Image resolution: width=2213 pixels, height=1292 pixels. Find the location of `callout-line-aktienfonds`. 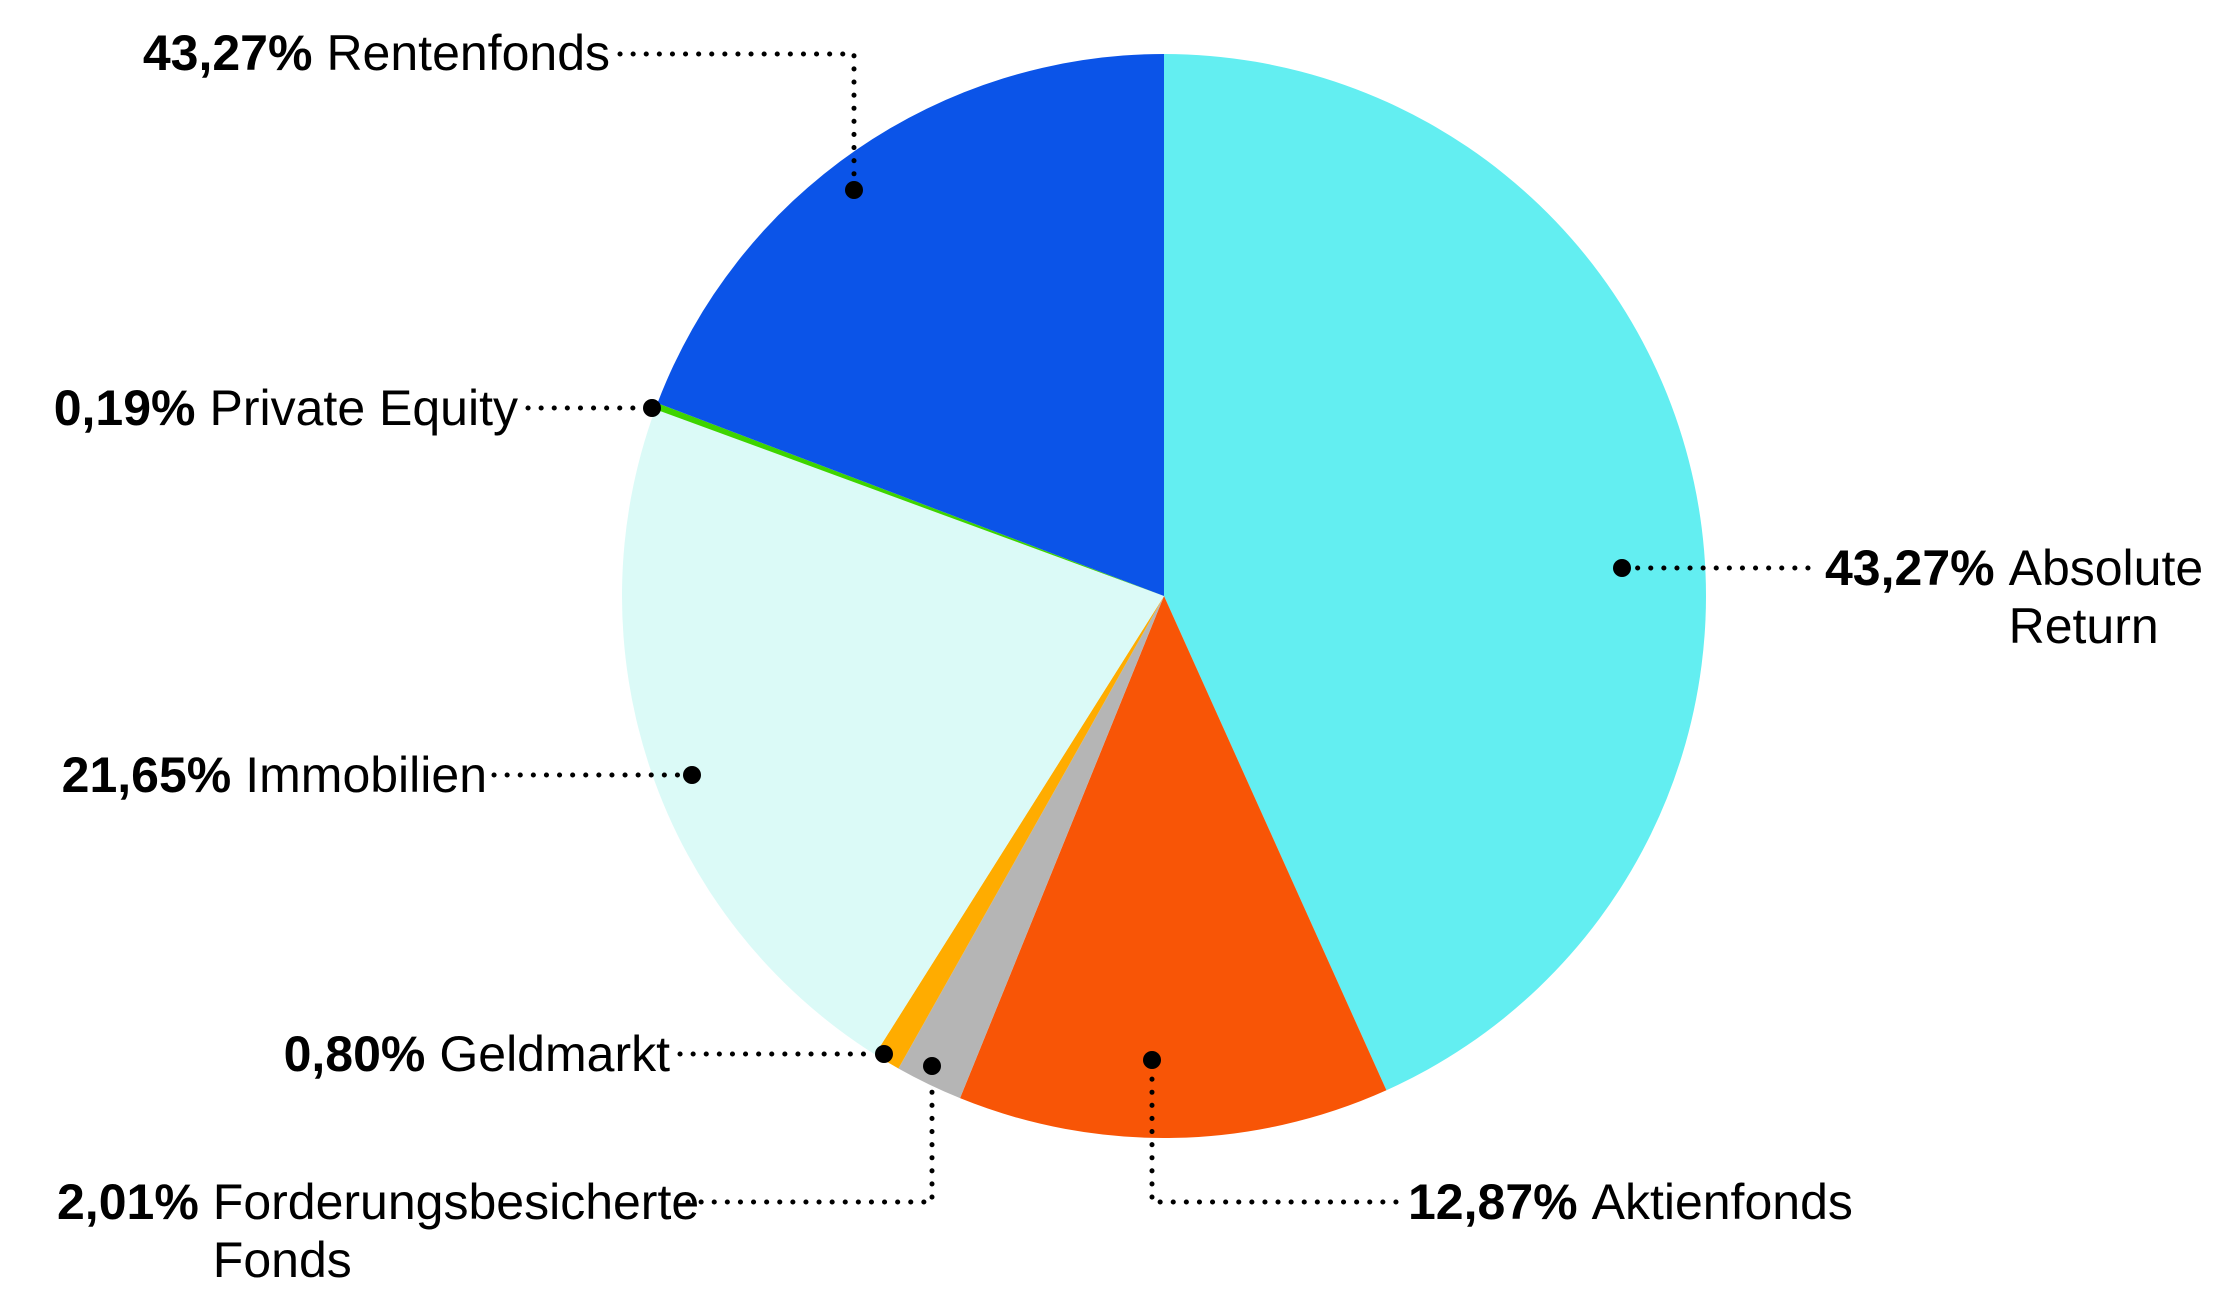

callout-line-aktienfonds is located at coordinates (1274, 1138).